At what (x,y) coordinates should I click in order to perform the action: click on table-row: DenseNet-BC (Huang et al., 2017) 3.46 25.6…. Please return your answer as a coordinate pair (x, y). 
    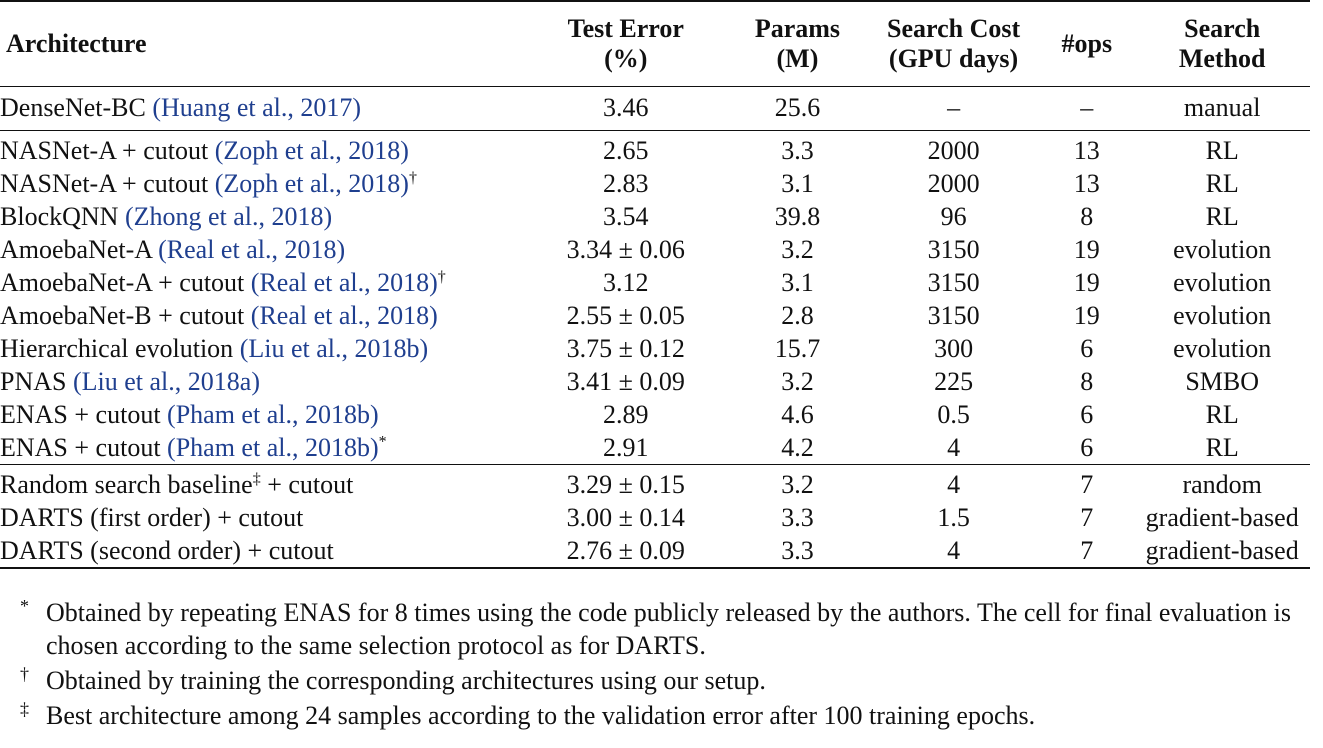
    Looking at the image, I should click on (655, 108).